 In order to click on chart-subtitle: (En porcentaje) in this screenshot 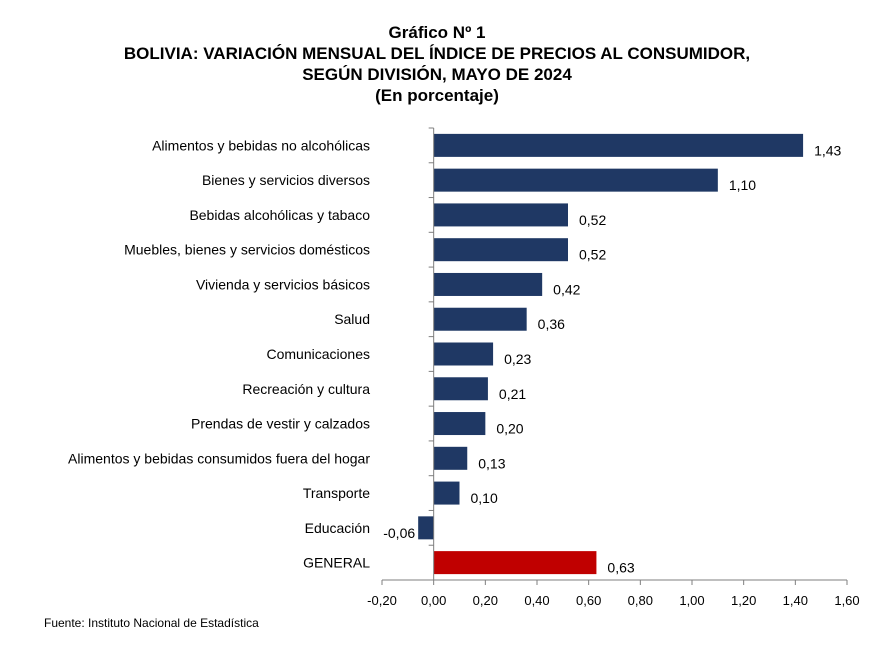, I will do `click(437, 95)`.